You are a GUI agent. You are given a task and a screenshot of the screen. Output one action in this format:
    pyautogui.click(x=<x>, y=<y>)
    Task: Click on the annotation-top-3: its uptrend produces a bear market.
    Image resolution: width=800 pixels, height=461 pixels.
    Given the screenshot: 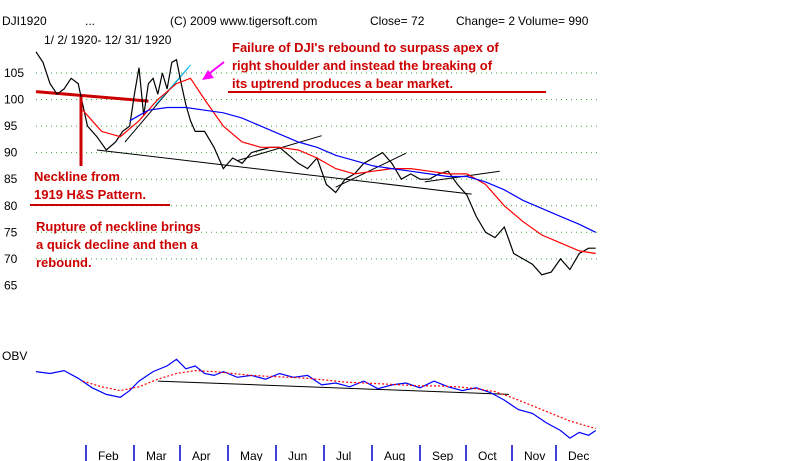 What is the action you would take?
    pyautogui.click(x=342, y=83)
    